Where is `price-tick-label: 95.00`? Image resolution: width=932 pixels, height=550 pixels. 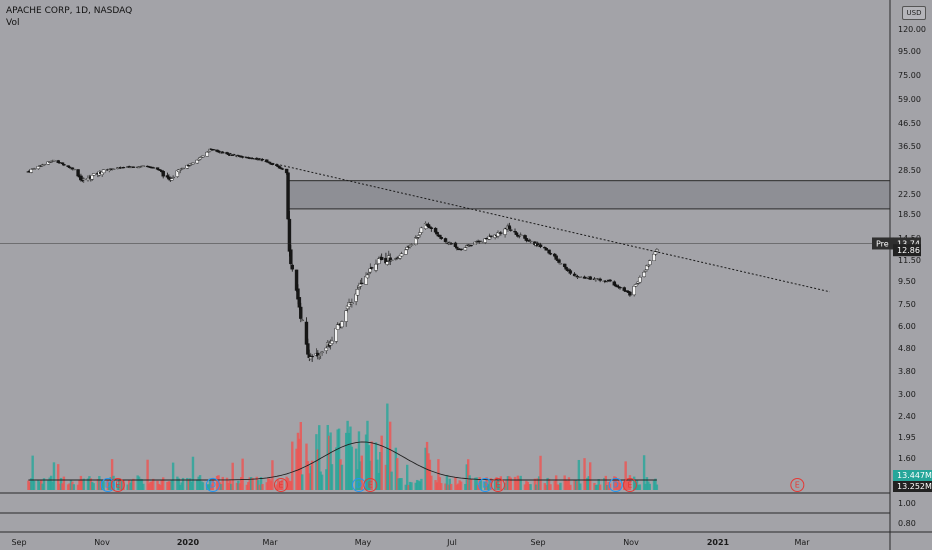 price-tick-label: 95.00 is located at coordinates (909, 51).